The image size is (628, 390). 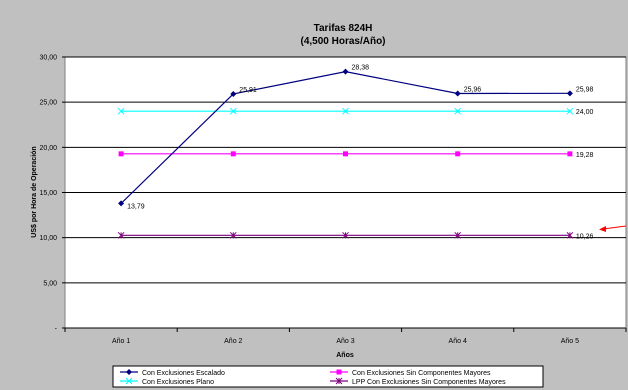 What do you see at coordinates (48, 193) in the screenshot?
I see `y-tick-label: 15,00` at bounding box center [48, 193].